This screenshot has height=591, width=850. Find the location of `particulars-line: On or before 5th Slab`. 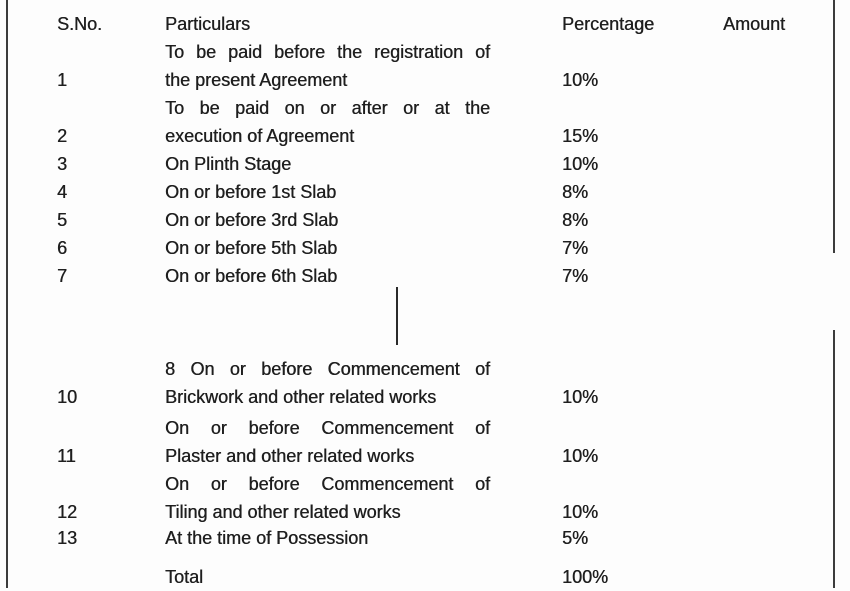

particulars-line: On or before 5th Slab is located at coordinates (251, 248).